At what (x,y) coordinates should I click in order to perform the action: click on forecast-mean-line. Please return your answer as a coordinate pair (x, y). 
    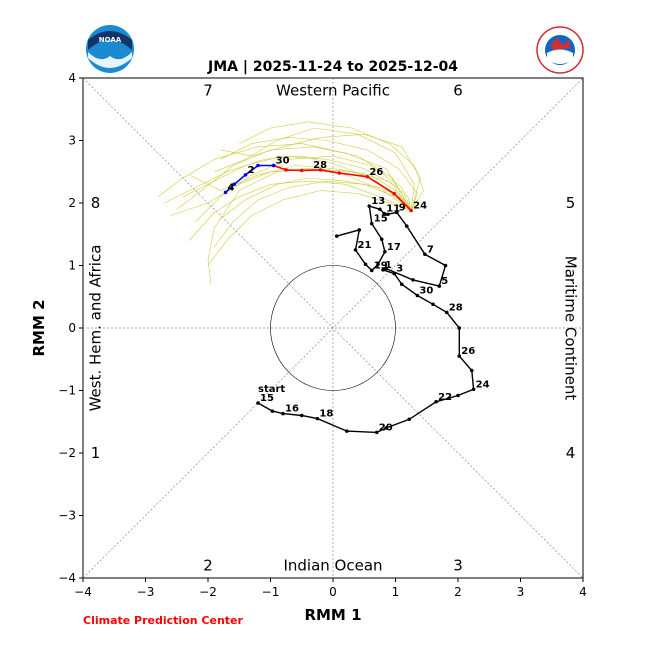
    Looking at the image, I should click on (342, 188).